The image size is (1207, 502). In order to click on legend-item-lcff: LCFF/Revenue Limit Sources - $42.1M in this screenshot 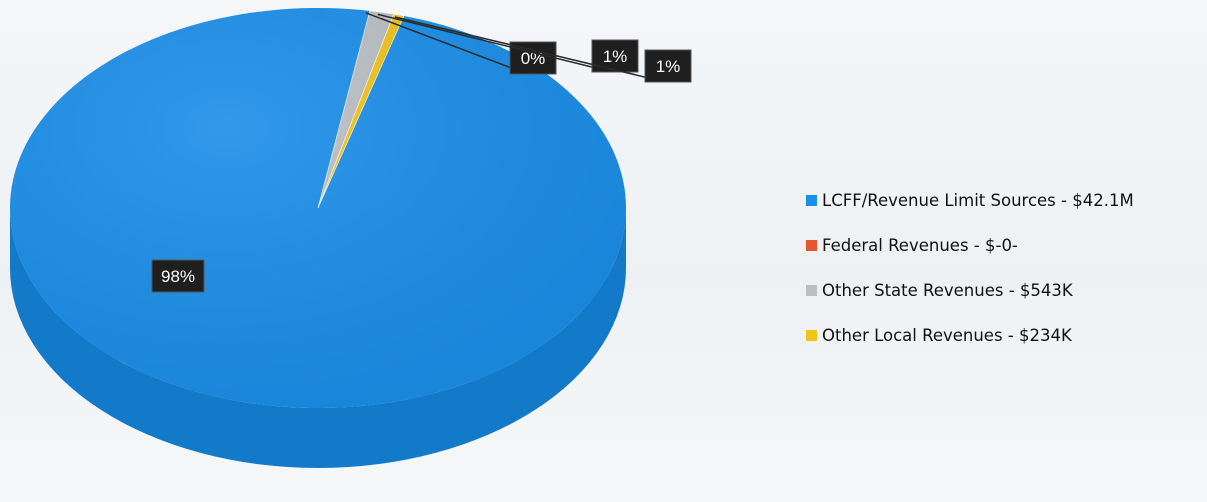, I will do `click(970, 200)`.